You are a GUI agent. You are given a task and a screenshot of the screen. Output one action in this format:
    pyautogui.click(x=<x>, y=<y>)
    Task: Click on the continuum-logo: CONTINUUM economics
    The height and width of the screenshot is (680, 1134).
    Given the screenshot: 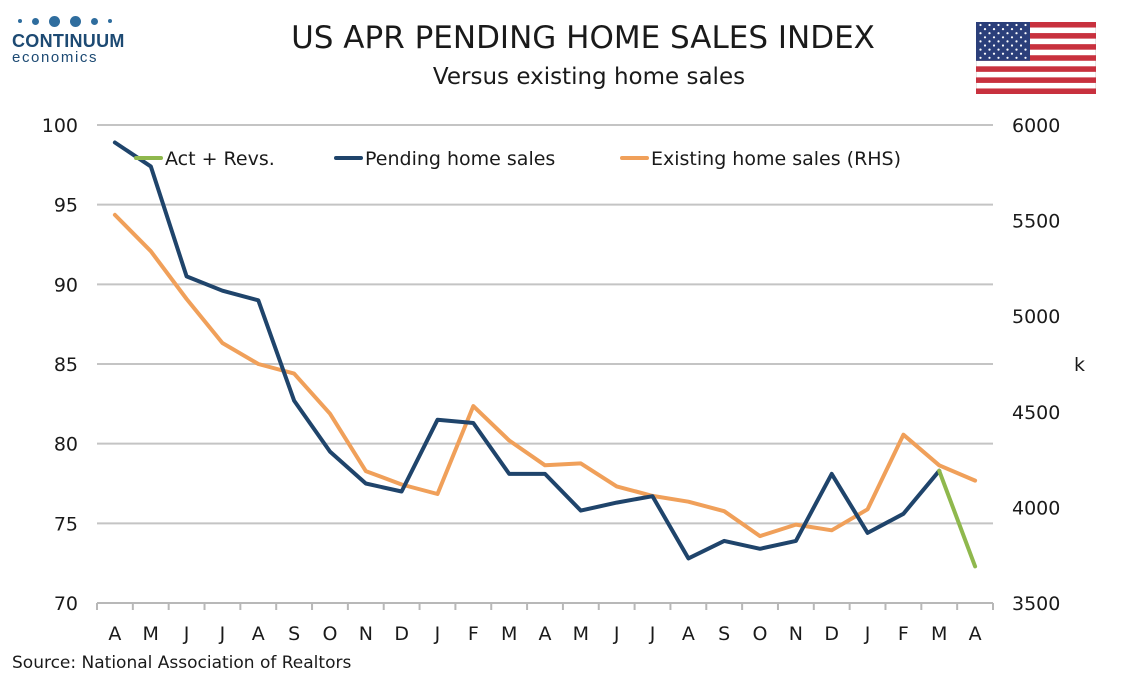 What is the action you would take?
    pyautogui.click(x=72, y=44)
    